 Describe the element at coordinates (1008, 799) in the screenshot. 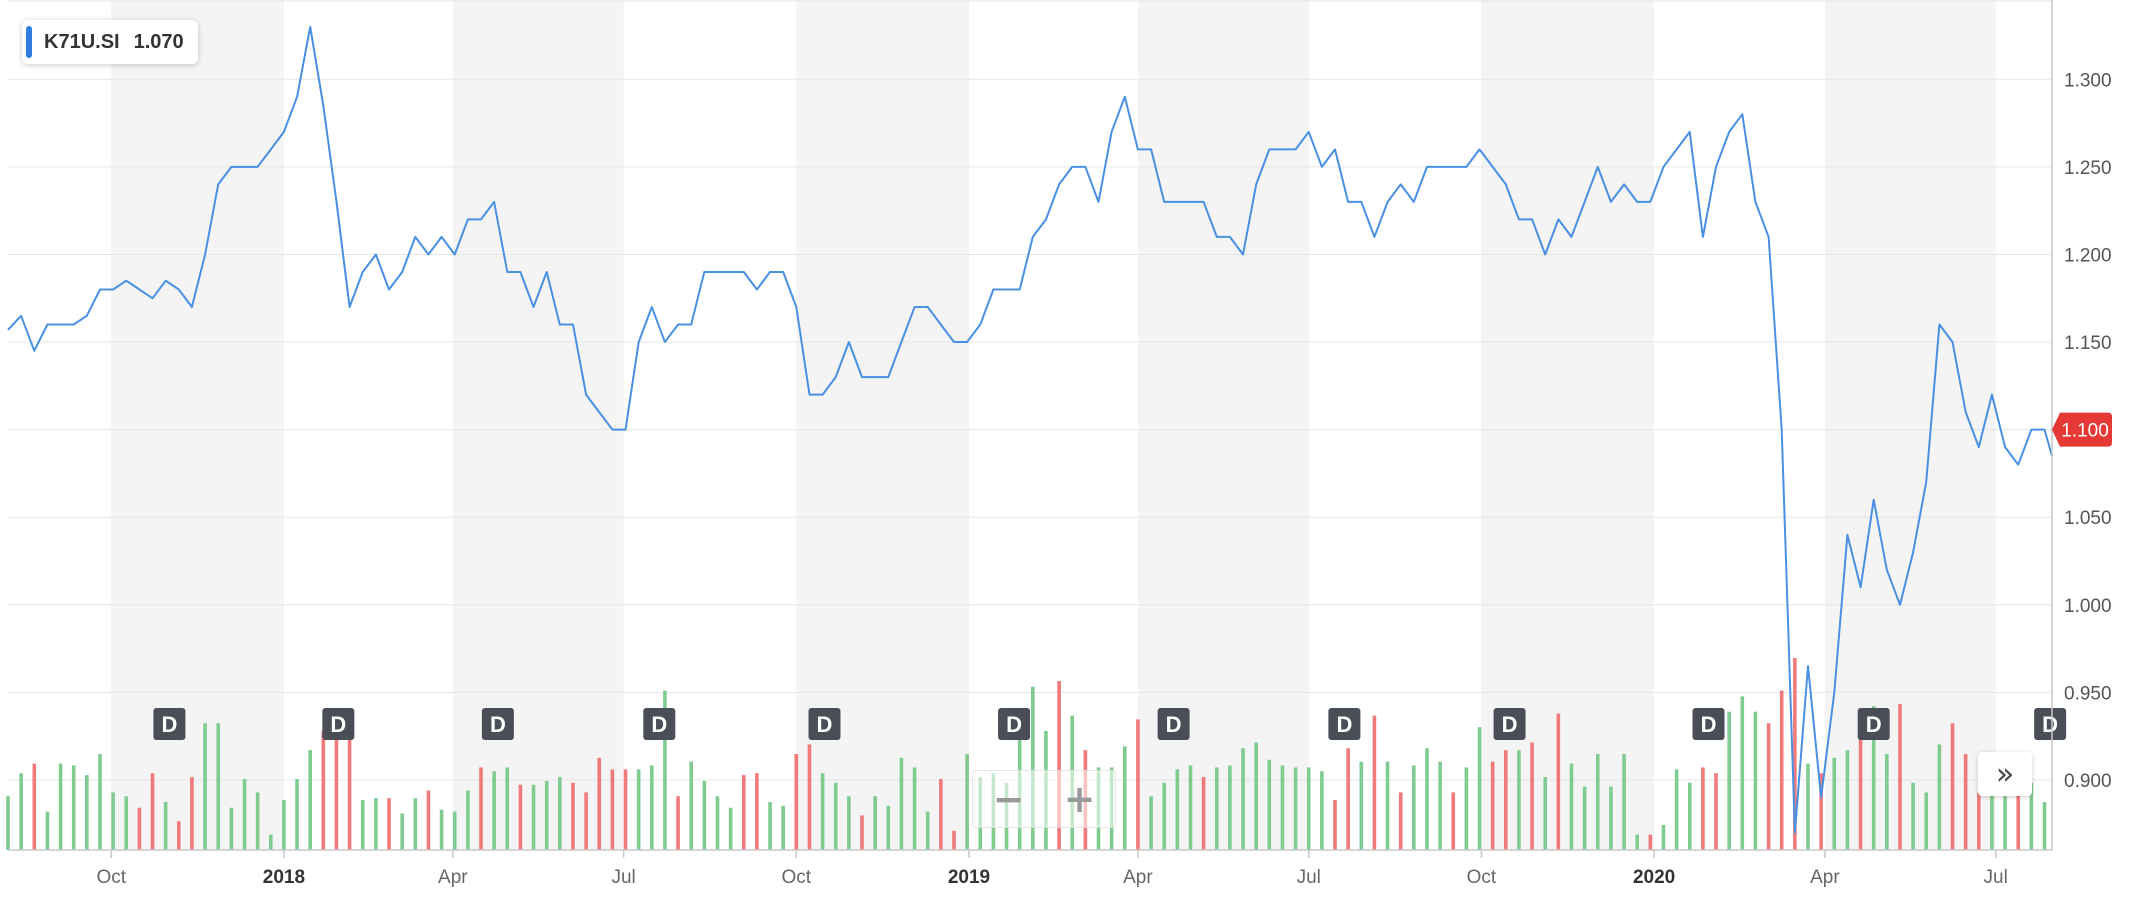

I see `zoom-out-button: −` at that location.